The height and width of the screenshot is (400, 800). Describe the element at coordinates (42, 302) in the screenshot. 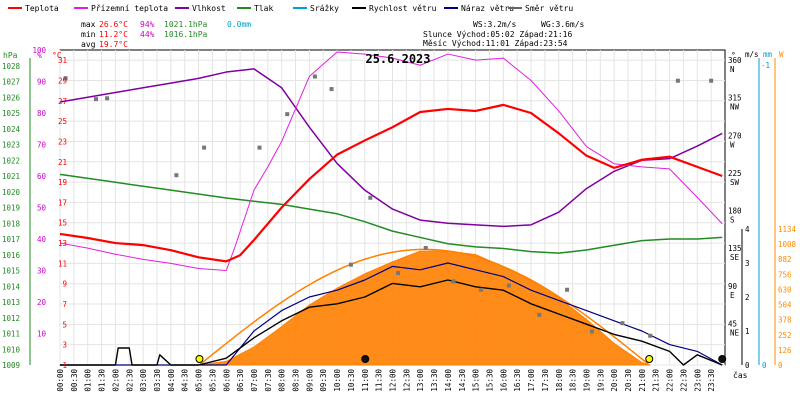

I see `humidity-tick-label: 20` at that location.